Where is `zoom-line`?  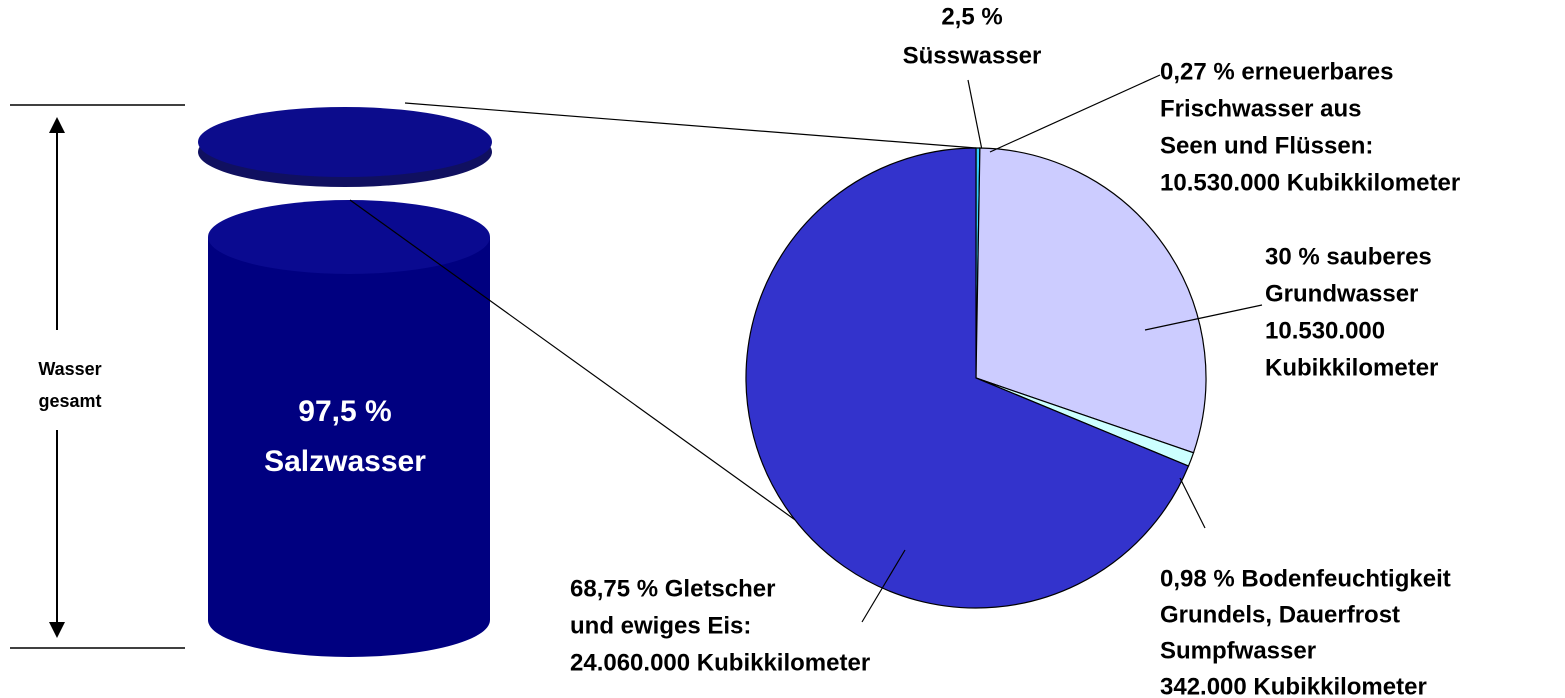 zoom-line is located at coordinates (690, 125).